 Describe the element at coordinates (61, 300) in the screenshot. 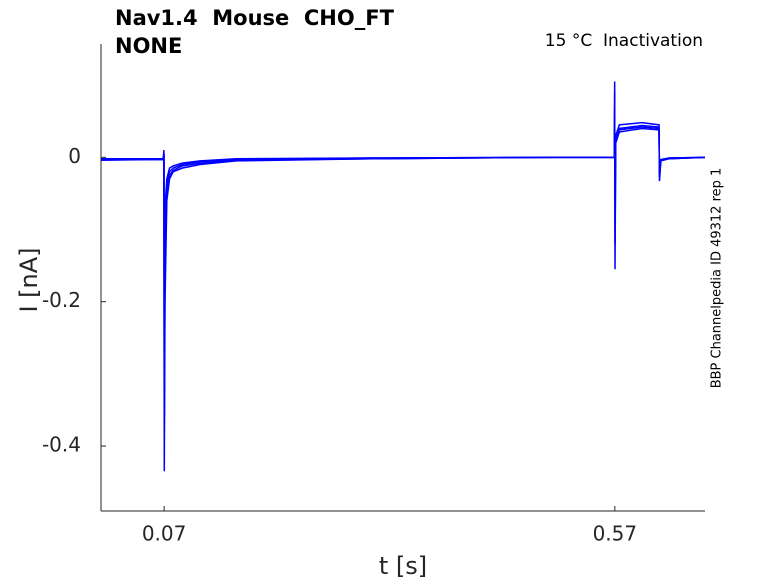

I see `y-tick-label: -0.2` at that location.